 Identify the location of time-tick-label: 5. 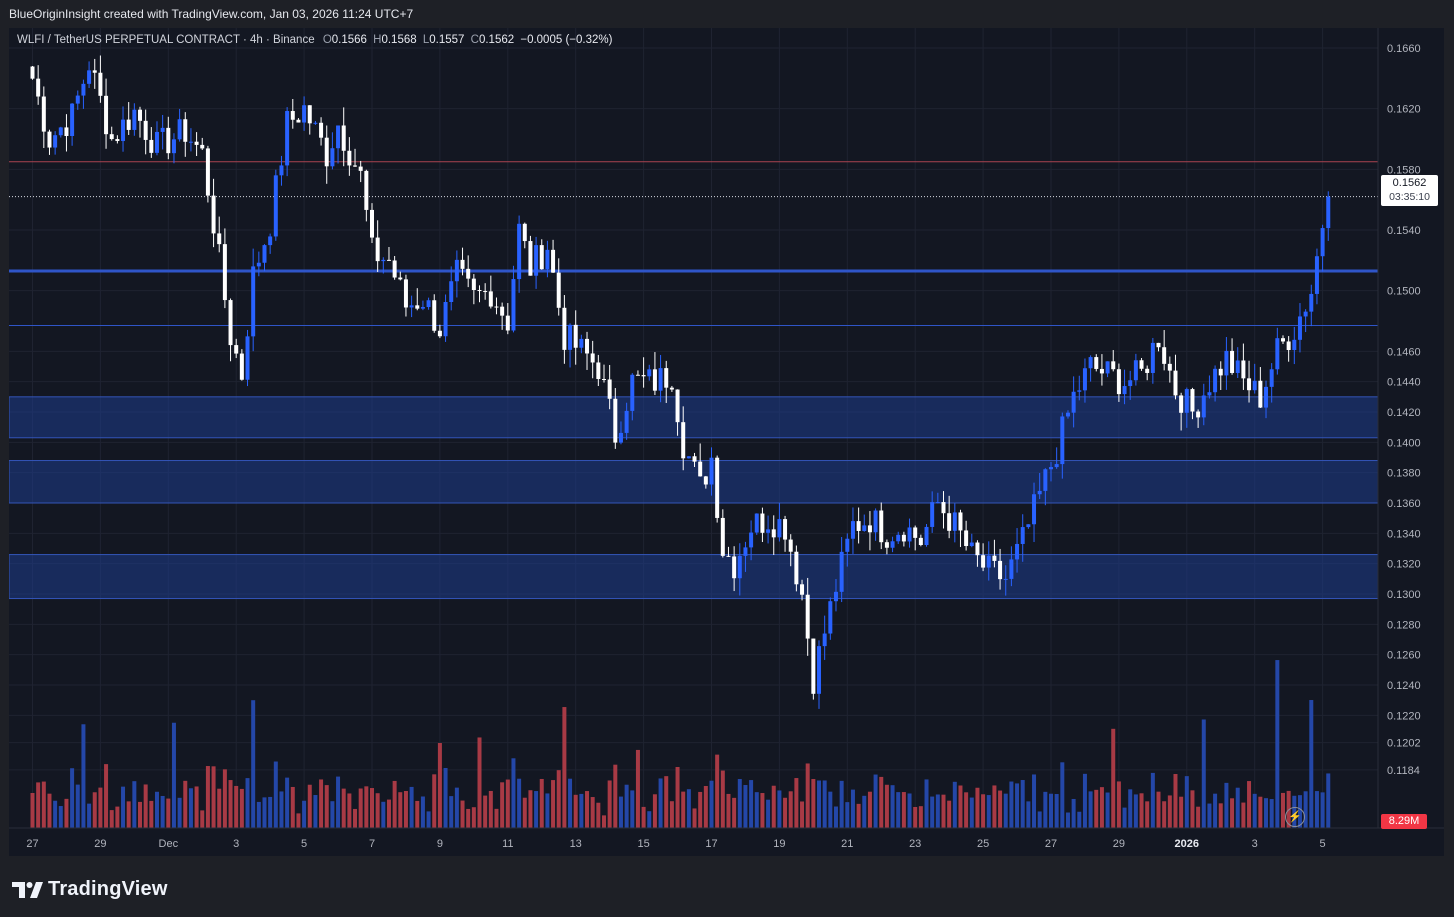
(304, 844).